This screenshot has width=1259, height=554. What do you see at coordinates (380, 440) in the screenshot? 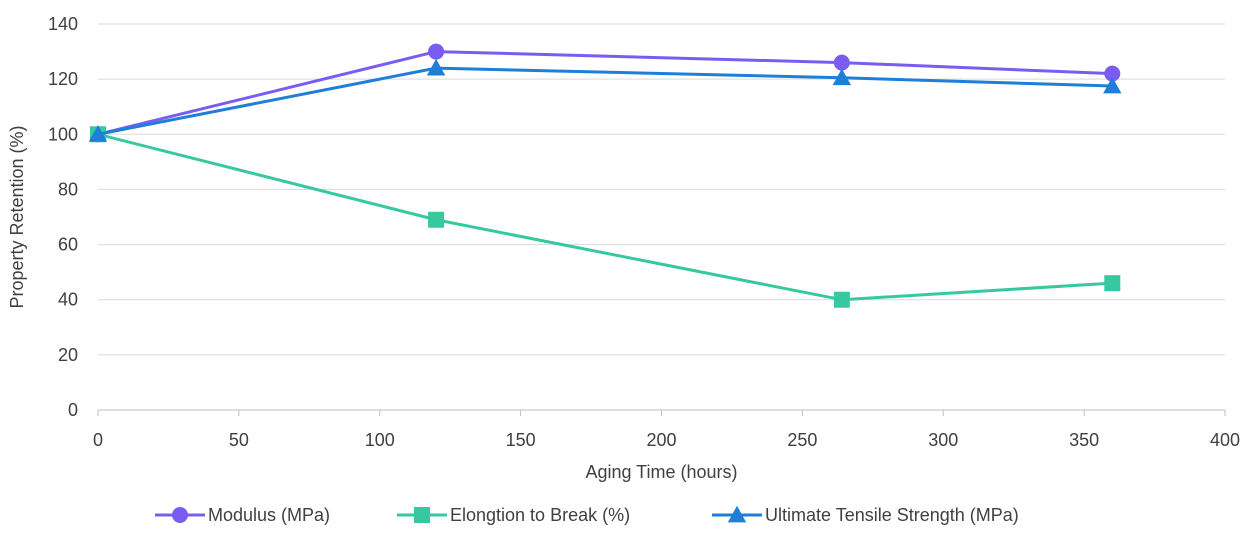
I see `x-tick-label: 100` at bounding box center [380, 440].